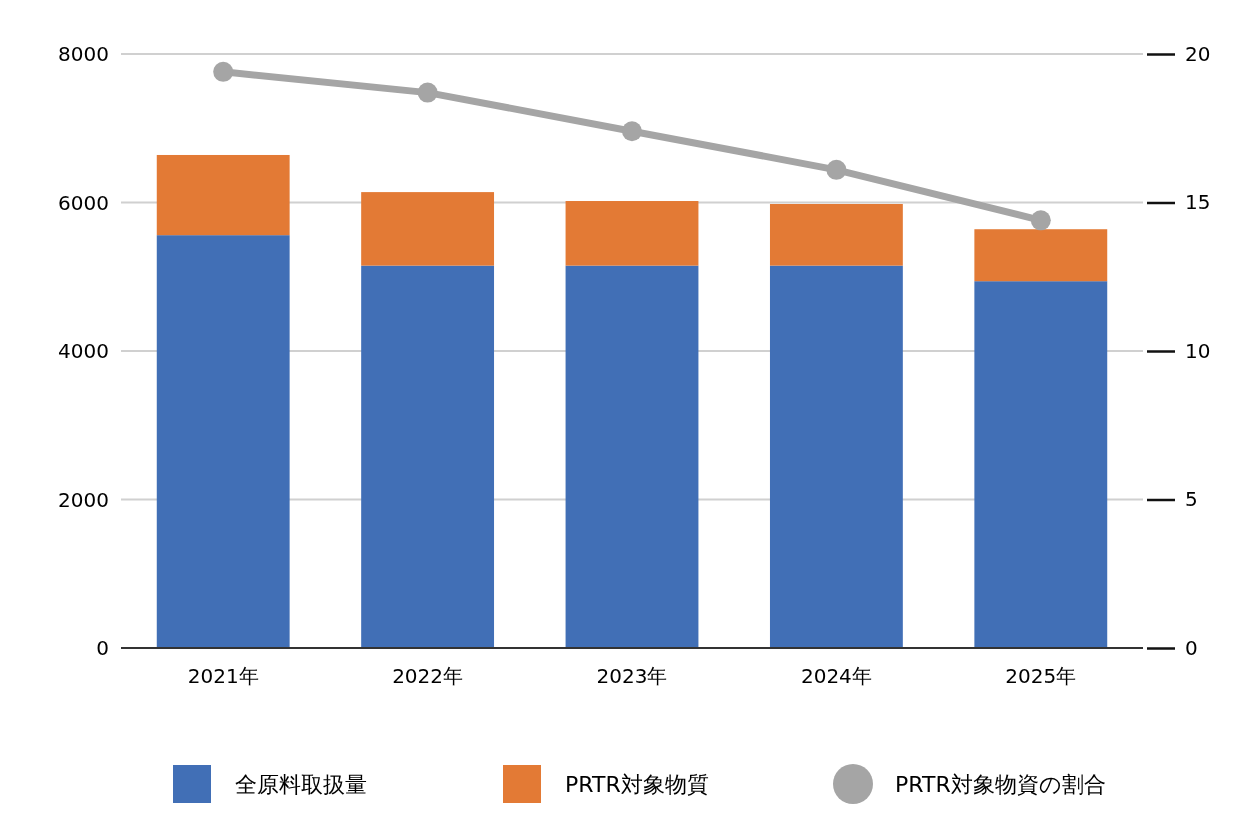 The height and width of the screenshot is (840, 1260). I want to click on y-tick-label: 8000, so click(83, 54).